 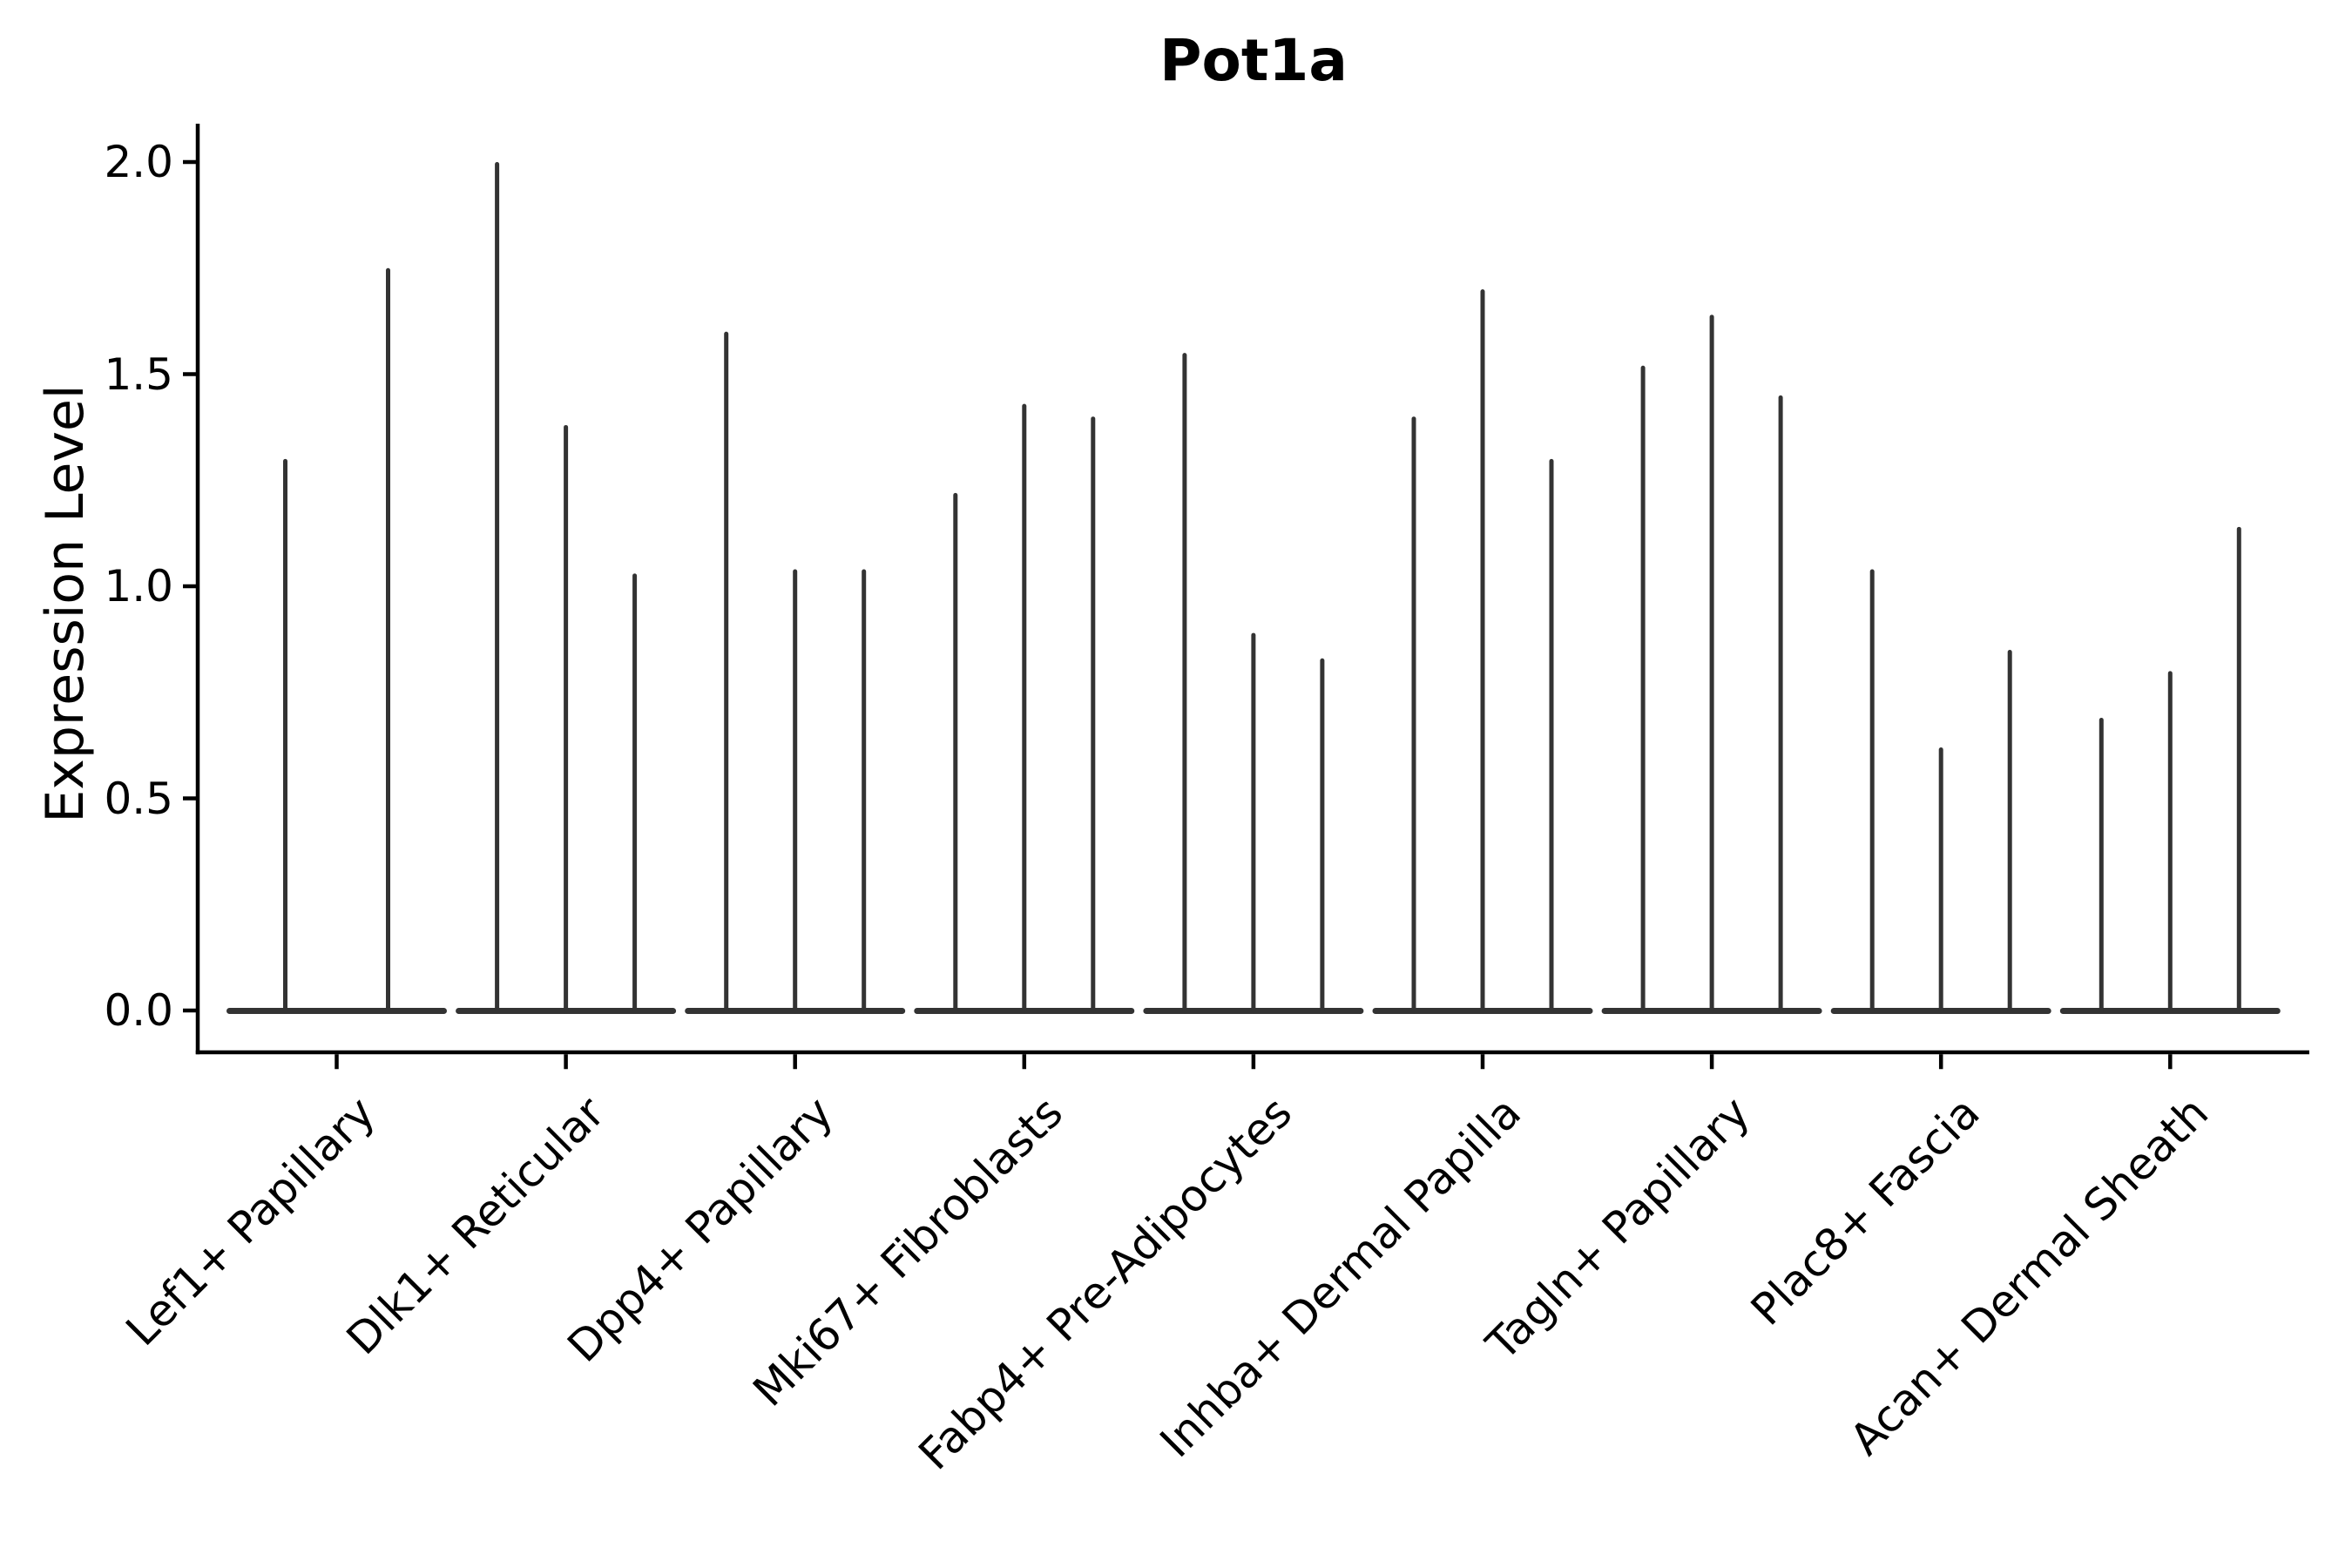 I want to click on y-tick-label-1.5: 1.5, so click(x=138, y=374).